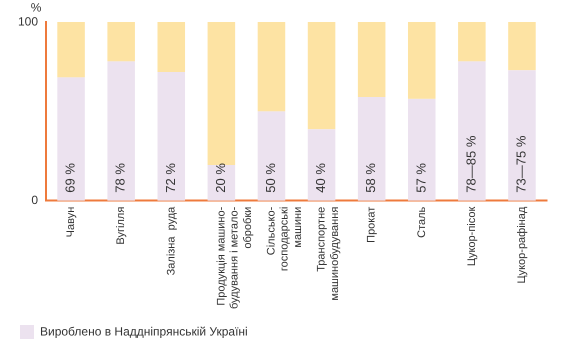  Describe the element at coordinates (70, 177) in the screenshot. I see `data-label: 69 %` at that location.